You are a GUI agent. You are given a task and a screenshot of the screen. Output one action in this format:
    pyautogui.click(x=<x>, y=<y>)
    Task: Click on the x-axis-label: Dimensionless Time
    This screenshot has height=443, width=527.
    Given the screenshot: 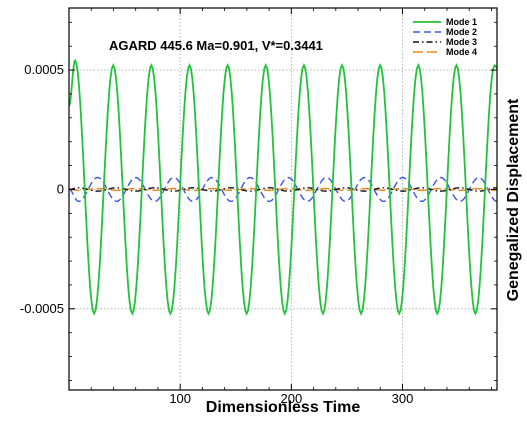 What is the action you would take?
    pyautogui.click(x=283, y=407)
    